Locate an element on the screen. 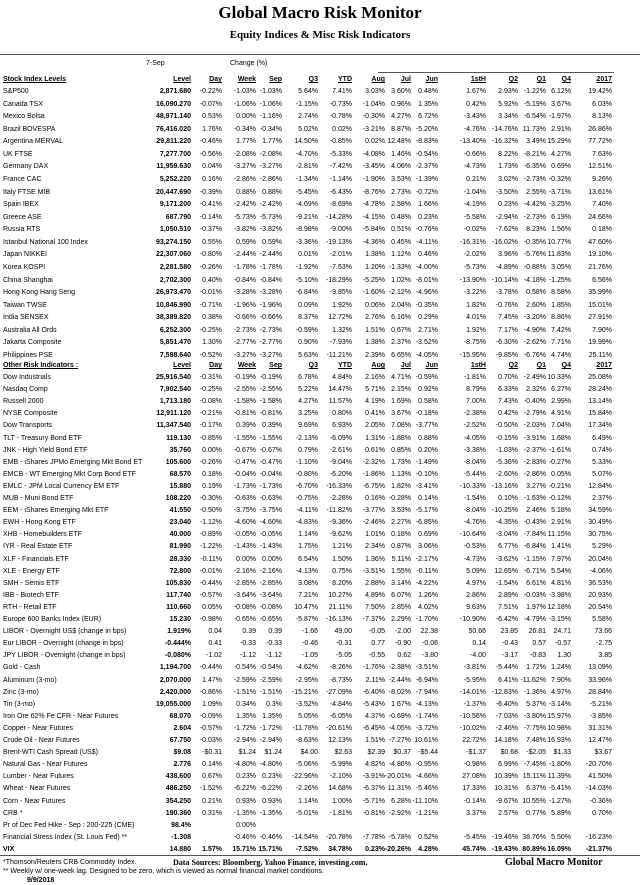 The height and width of the screenshot is (885, 640). cell-ytd: -7.42% is located at coordinates (340, 167).